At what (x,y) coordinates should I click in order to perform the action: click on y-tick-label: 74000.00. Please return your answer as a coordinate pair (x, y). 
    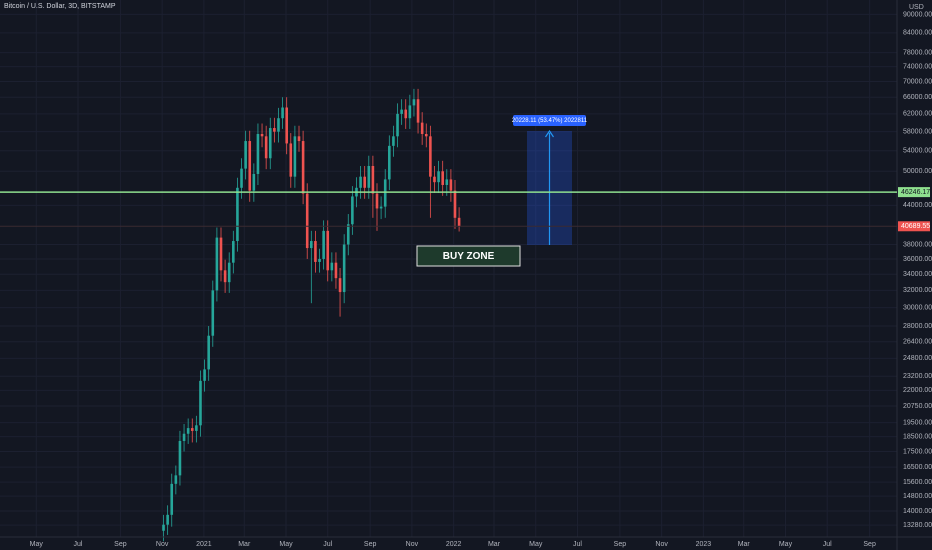
    Looking at the image, I should click on (917, 67).